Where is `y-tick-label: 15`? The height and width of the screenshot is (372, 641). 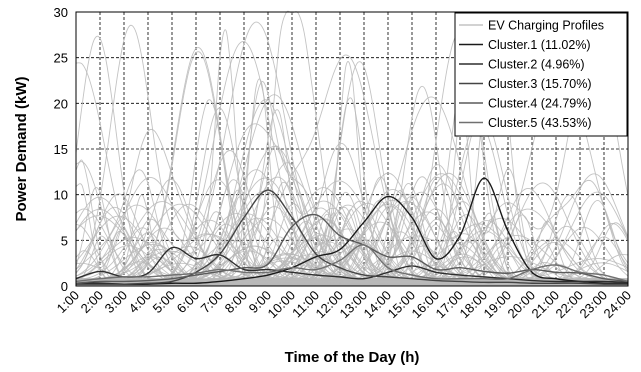
y-tick-label: 15 is located at coordinates (61, 149).